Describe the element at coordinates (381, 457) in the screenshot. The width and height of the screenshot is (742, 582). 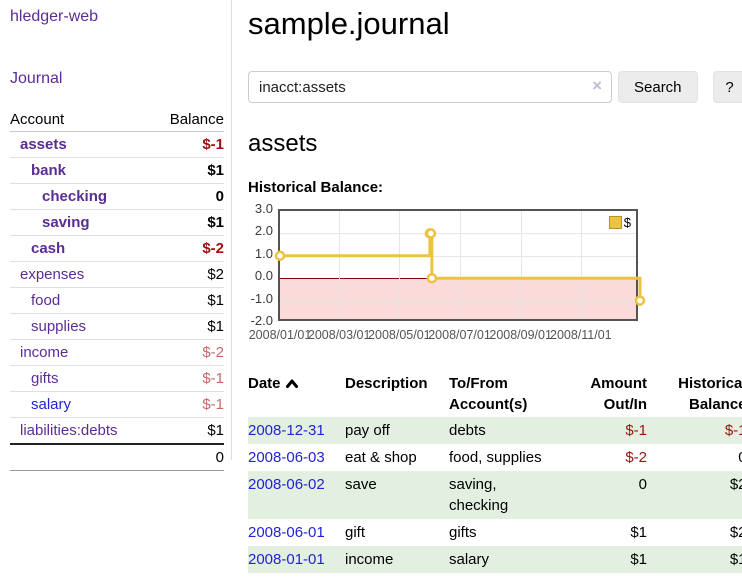
I see `register-description: eat & shop` at that location.